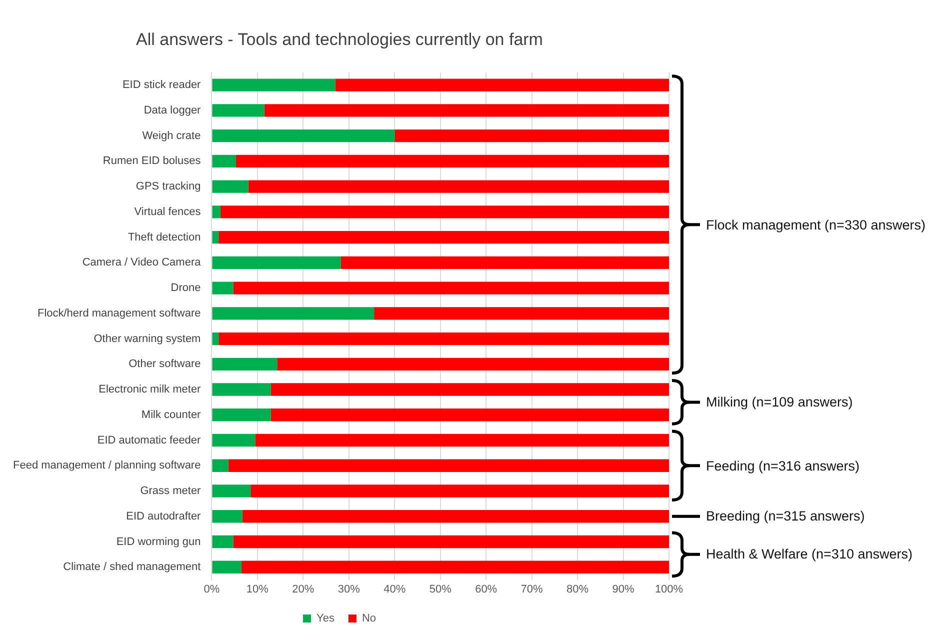 Image resolution: width=928 pixels, height=644 pixels. What do you see at coordinates (395, 589) in the screenshot?
I see `x-tick-label: 40%` at bounding box center [395, 589].